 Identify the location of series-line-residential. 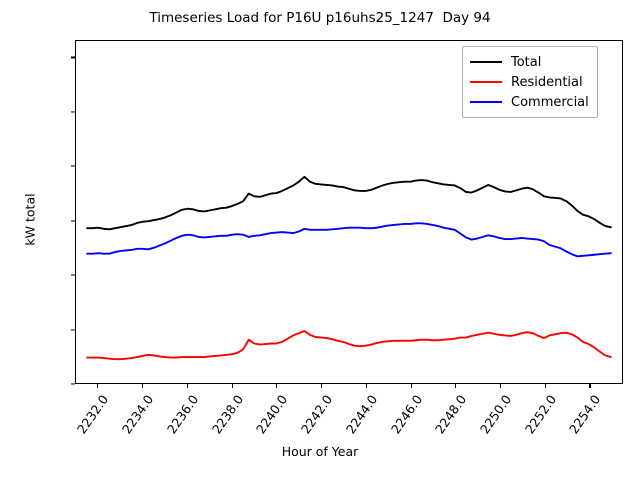
(349, 345).